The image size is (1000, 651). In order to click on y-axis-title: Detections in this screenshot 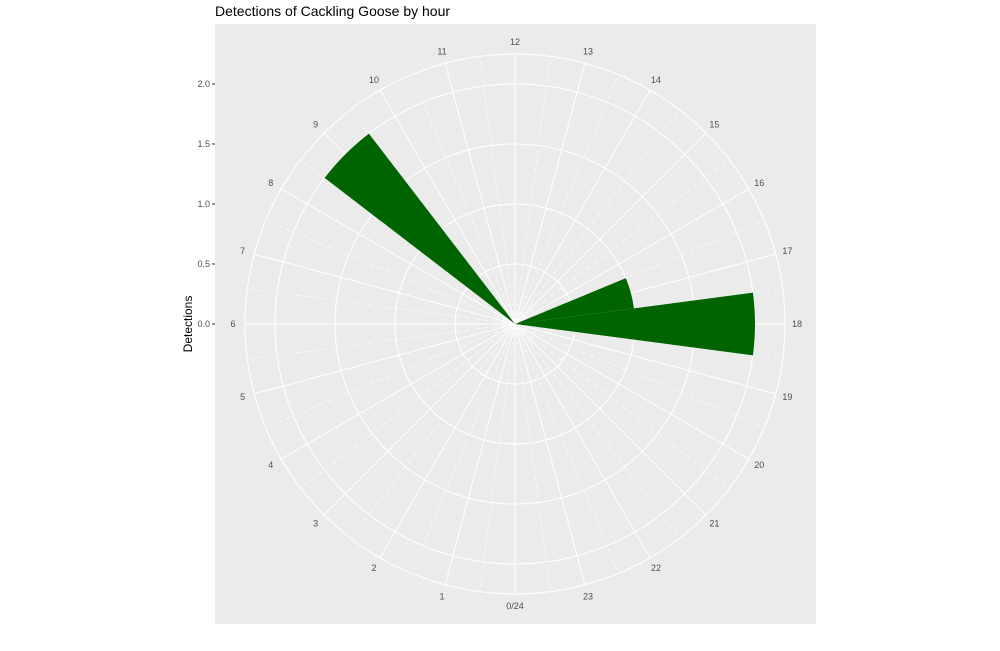, I will do `click(188, 324)`.